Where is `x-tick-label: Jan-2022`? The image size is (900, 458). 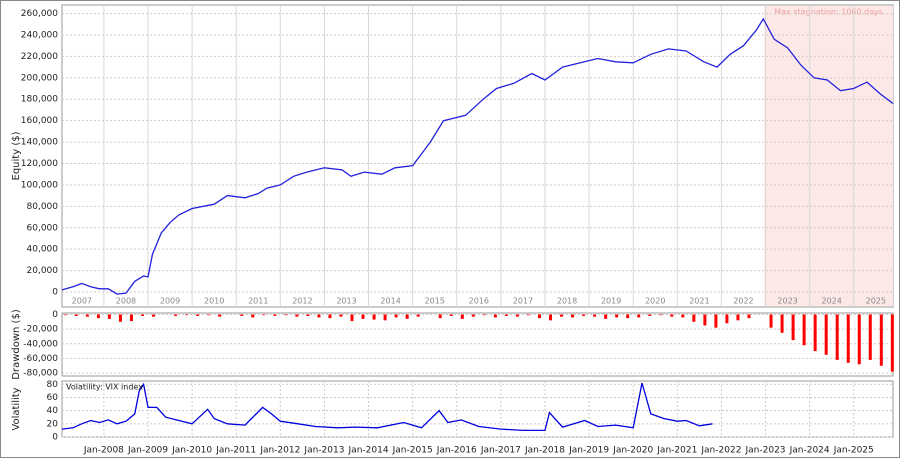 x-tick-label: Jan-2022 is located at coordinates (720, 451).